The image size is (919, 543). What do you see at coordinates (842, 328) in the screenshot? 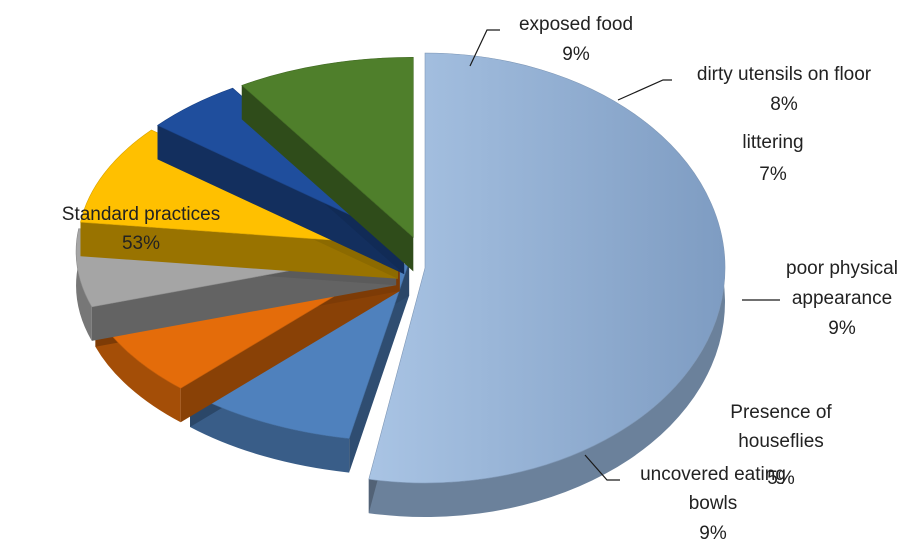
I see `label-poor-physical-pct: 9%` at bounding box center [842, 328].